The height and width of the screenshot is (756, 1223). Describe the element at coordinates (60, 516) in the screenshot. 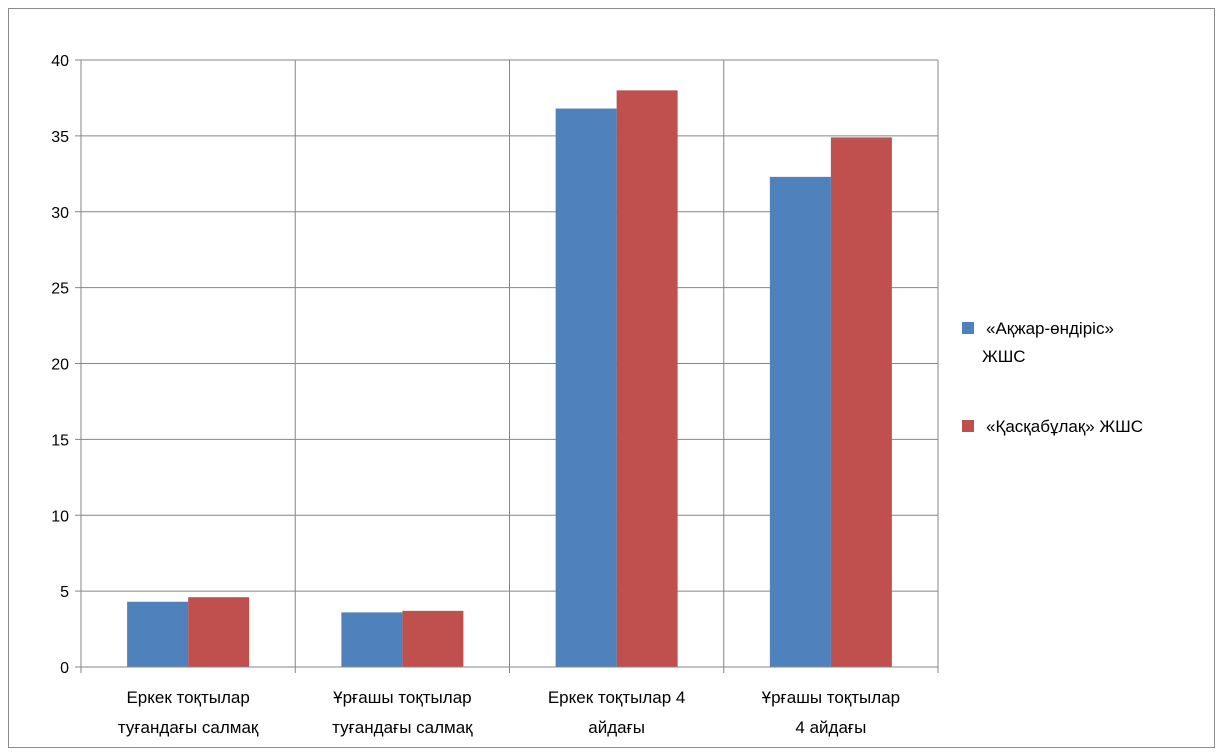

I see `y-tick-label: 10` at that location.